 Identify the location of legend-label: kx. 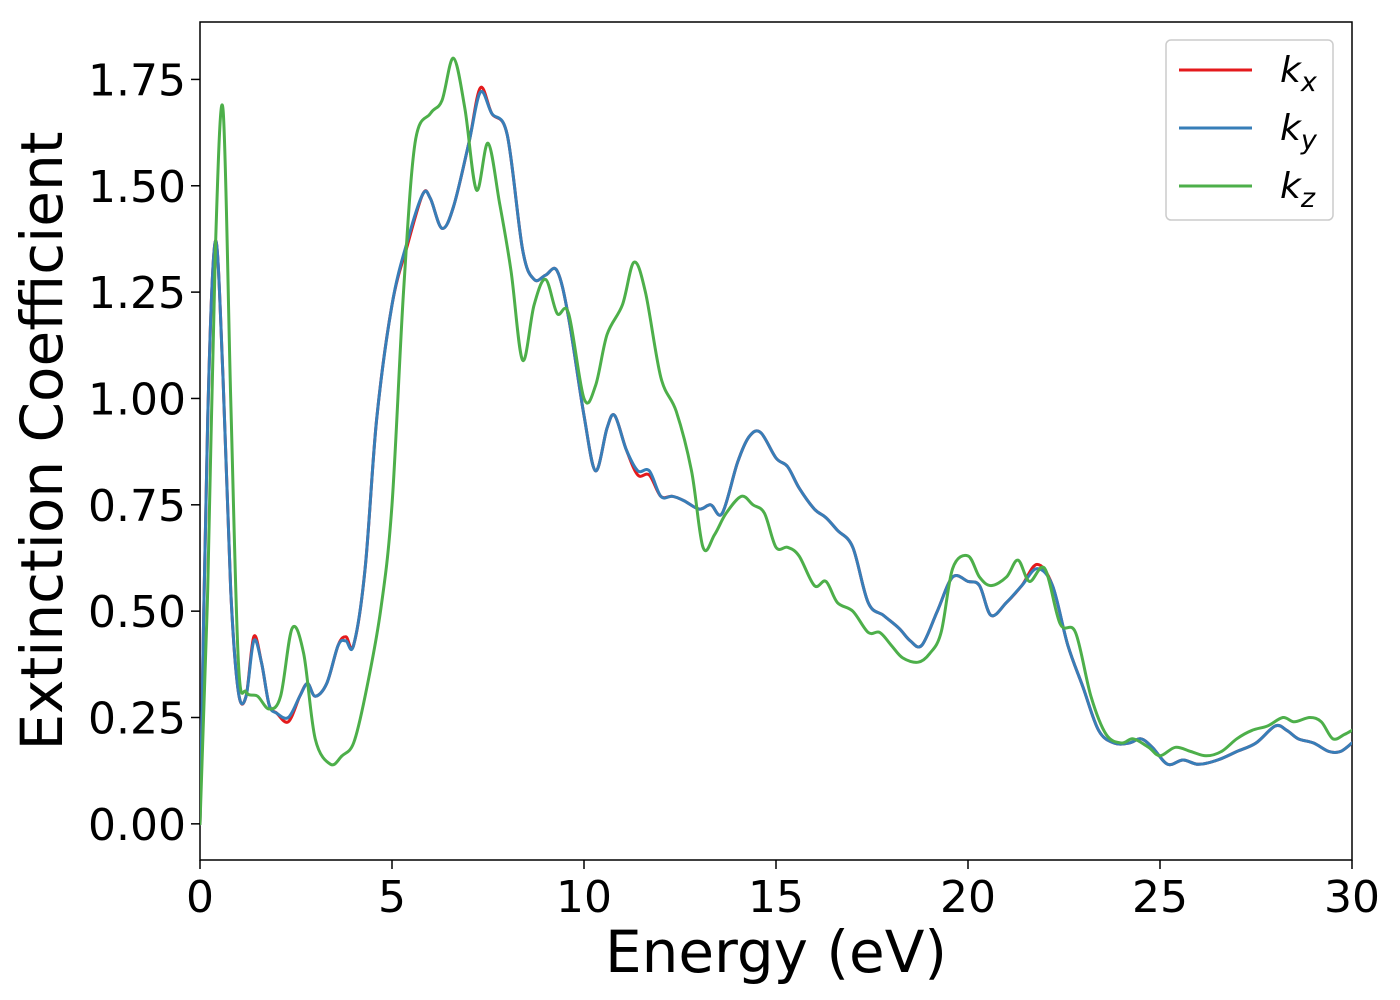
(1299, 74).